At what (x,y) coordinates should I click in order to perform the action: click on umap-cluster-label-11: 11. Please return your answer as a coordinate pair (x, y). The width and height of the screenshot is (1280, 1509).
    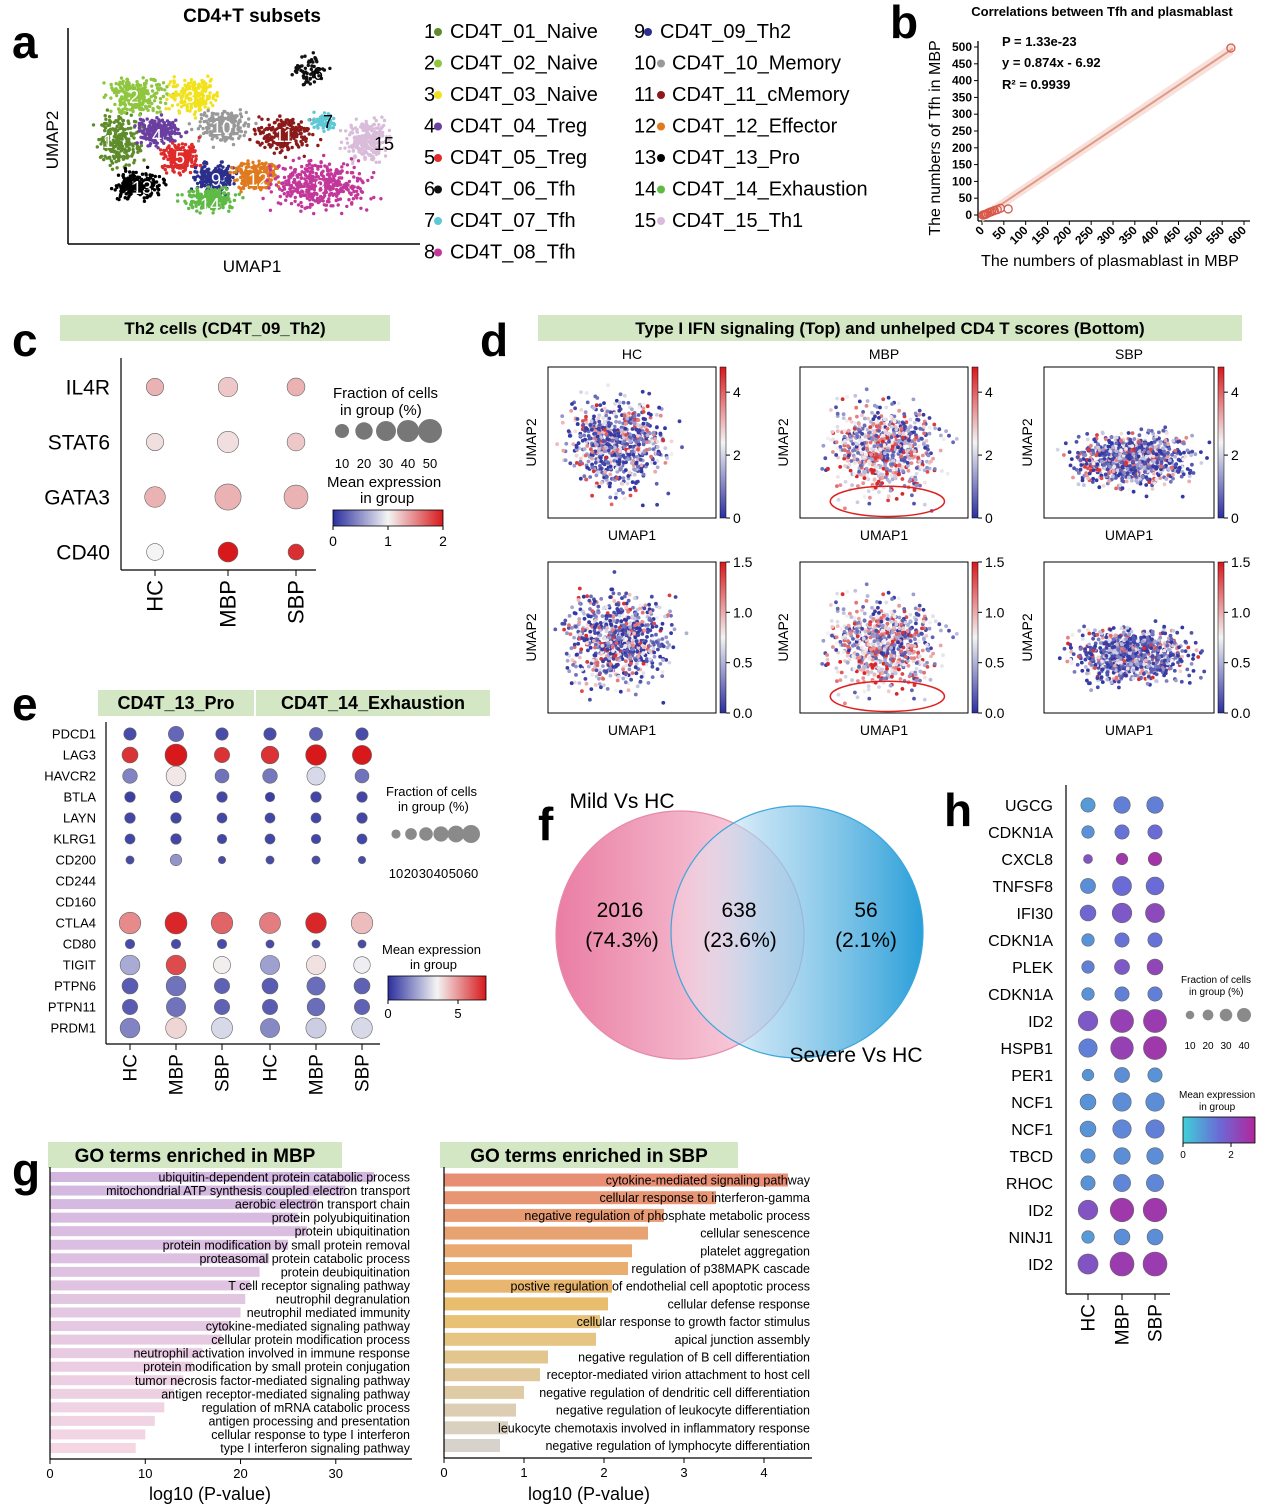
    Looking at the image, I should click on (284, 136).